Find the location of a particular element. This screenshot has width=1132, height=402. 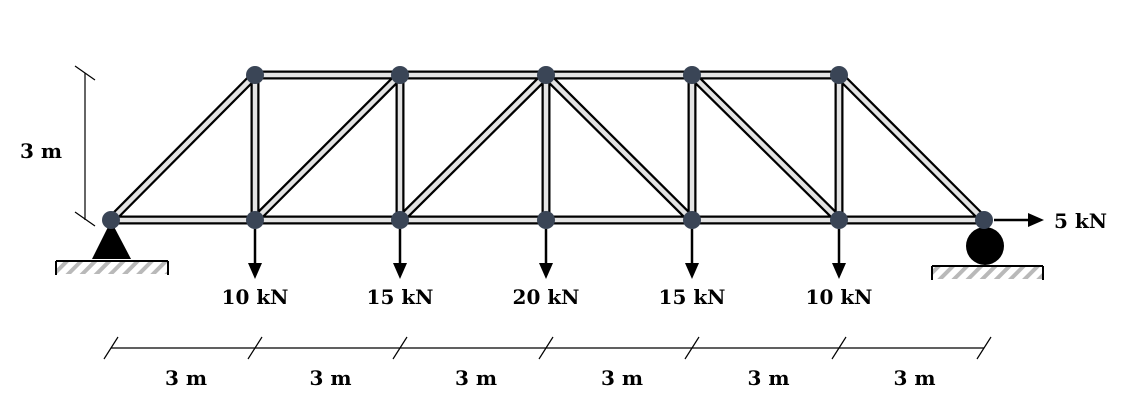

height-dimension: 3 m is located at coordinates (58, 146).